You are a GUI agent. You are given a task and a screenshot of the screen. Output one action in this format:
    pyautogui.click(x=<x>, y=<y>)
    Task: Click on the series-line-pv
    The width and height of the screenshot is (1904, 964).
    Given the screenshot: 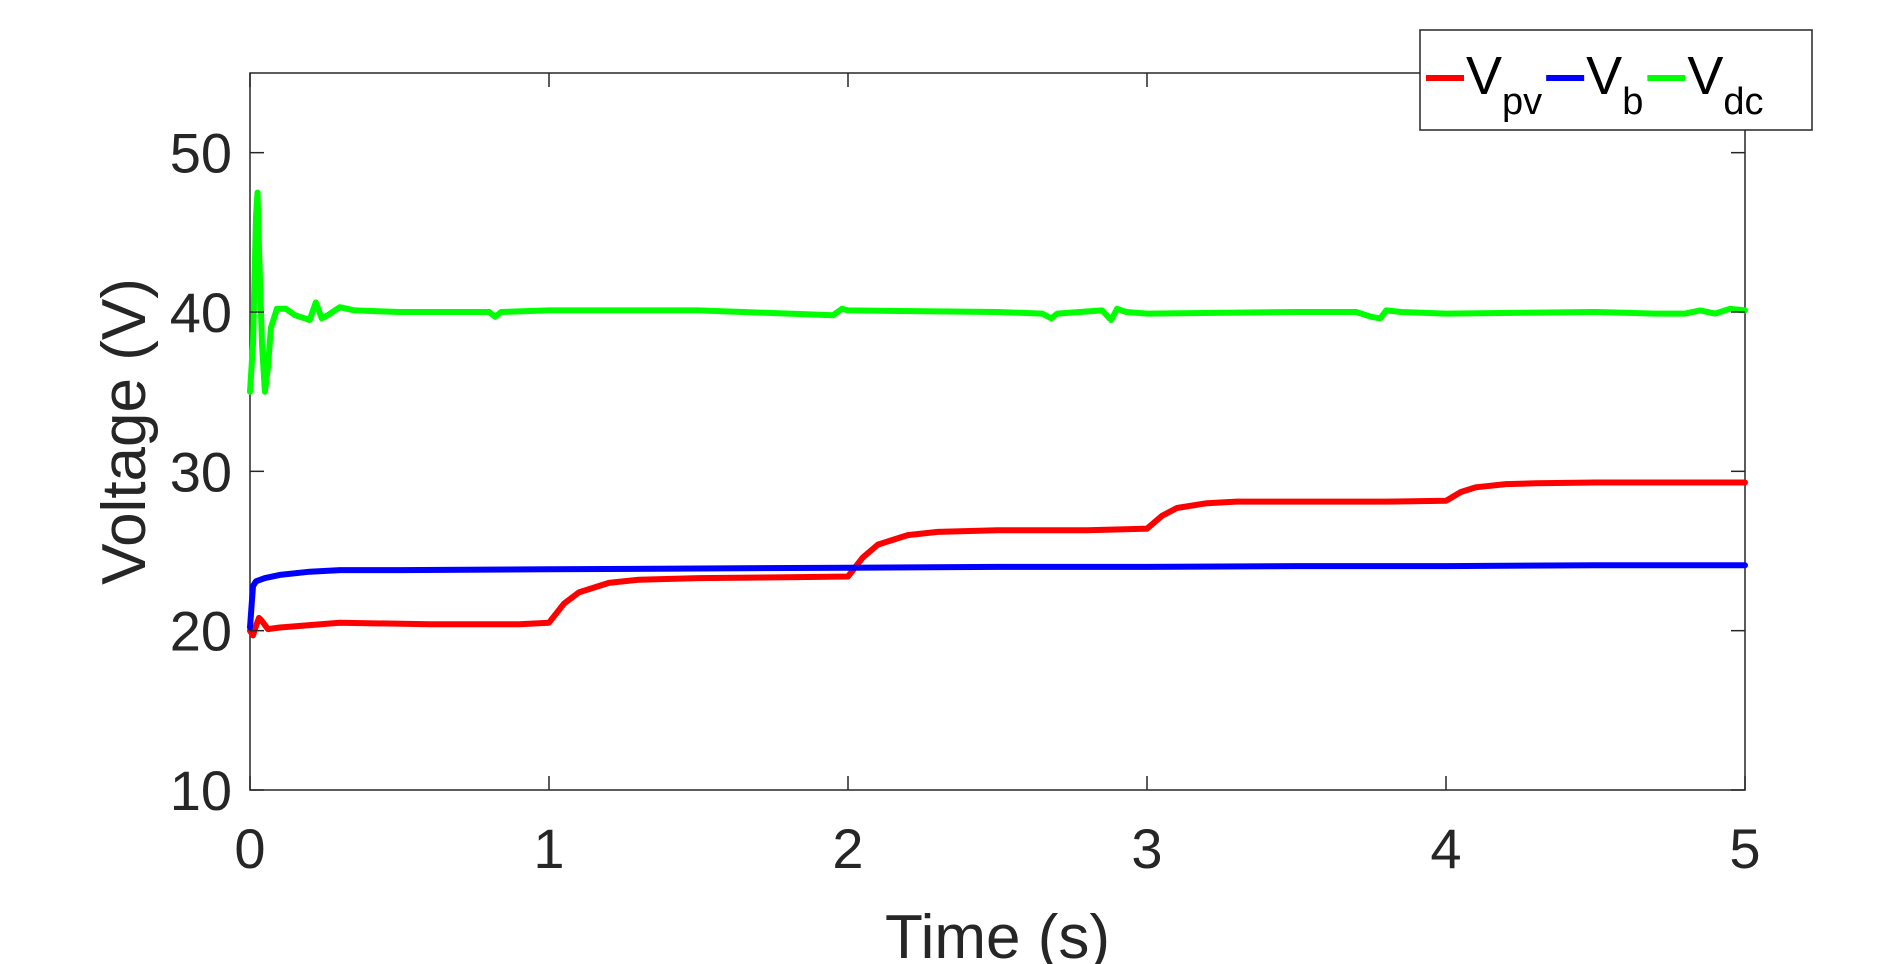 What is the action you would take?
    pyautogui.click(x=997, y=559)
    